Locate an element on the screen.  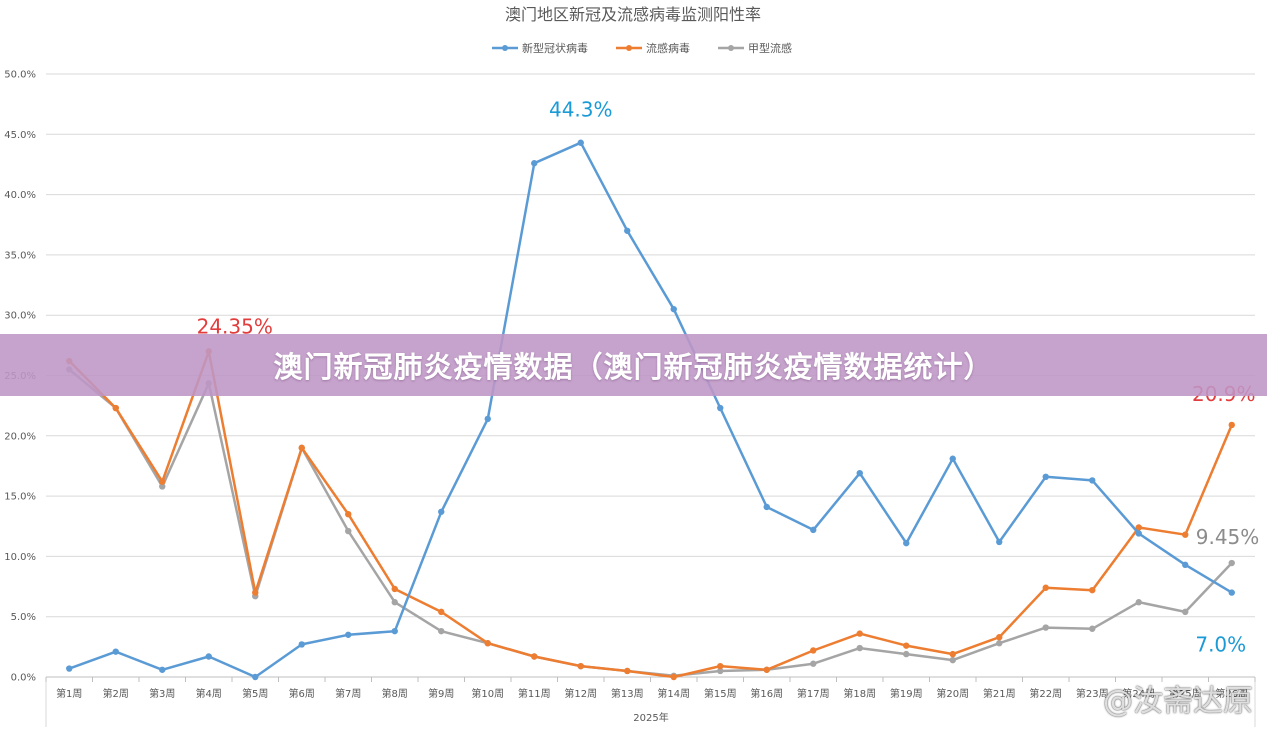
x-tick-label: 第17周 is located at coordinates (813, 693).